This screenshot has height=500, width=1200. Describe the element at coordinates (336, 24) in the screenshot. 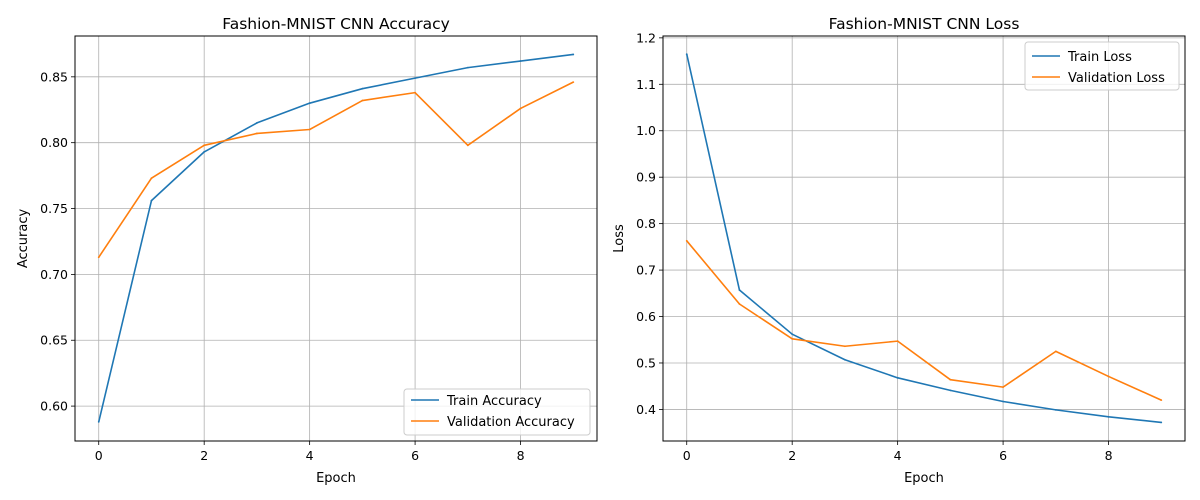

I see `accuracy-chart-title: Fashion-MNIST CNN Accuracy` at that location.